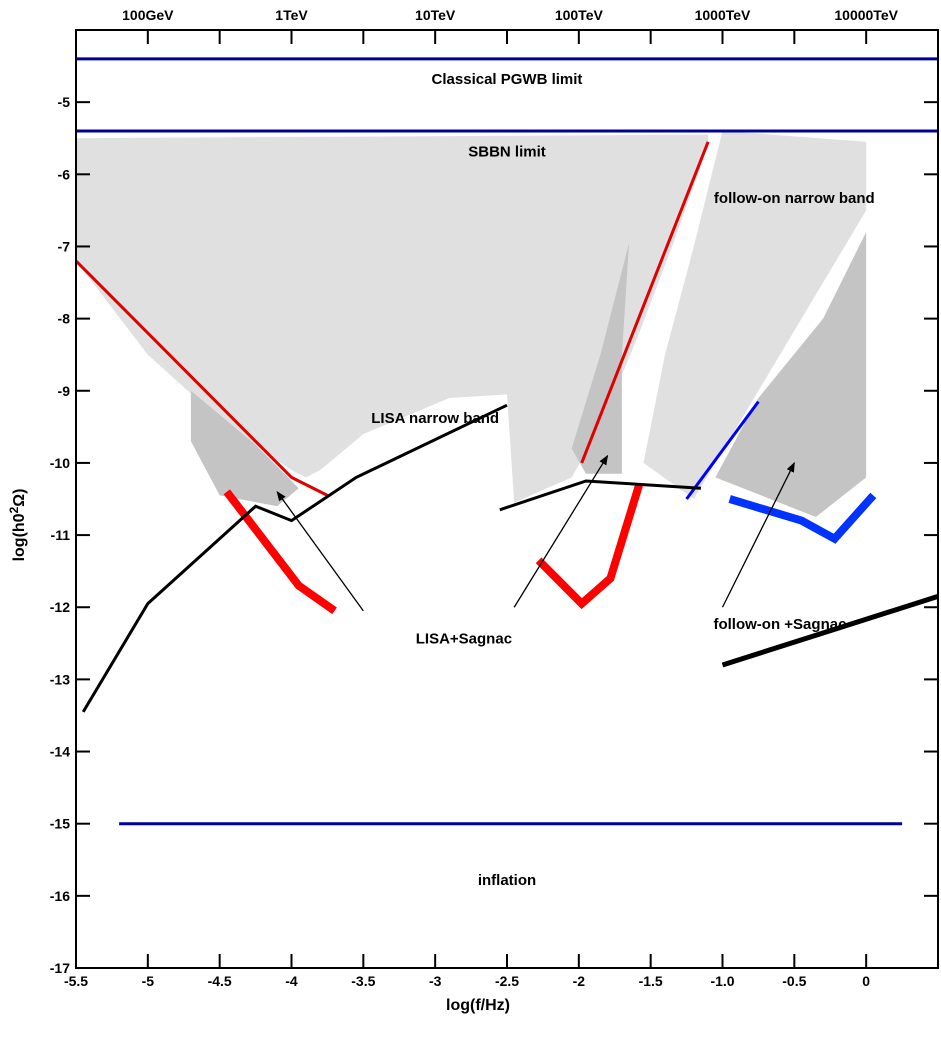  Describe the element at coordinates (507, 880) in the screenshot. I see `annotation-6: inflation` at that location.